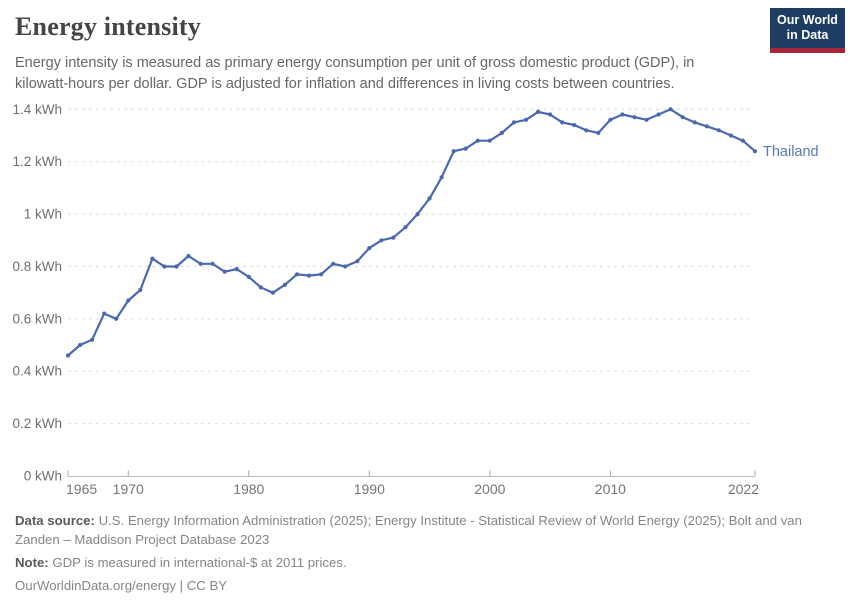 The image size is (850, 600). I want to click on x-axis-label: 1965, so click(81, 489).